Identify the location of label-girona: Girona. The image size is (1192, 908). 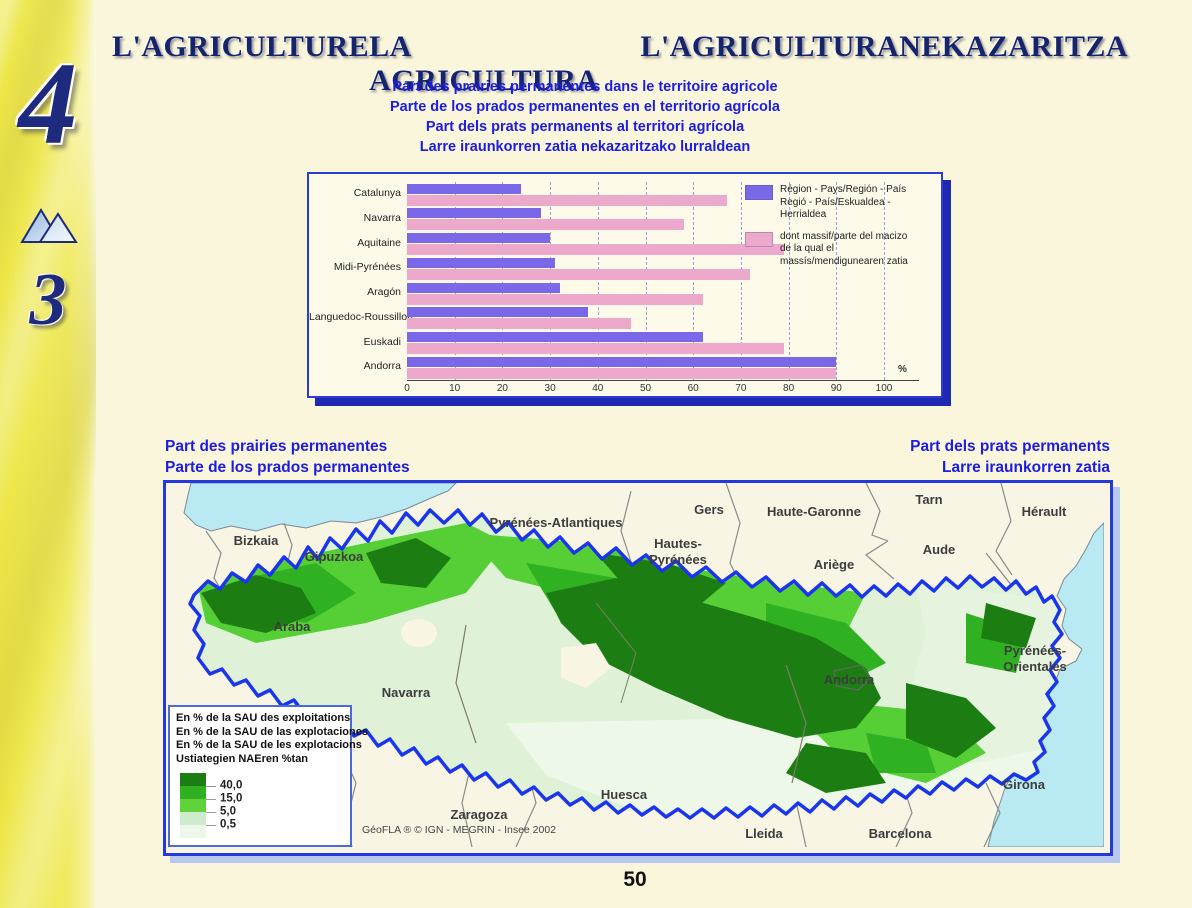
(1024, 784).